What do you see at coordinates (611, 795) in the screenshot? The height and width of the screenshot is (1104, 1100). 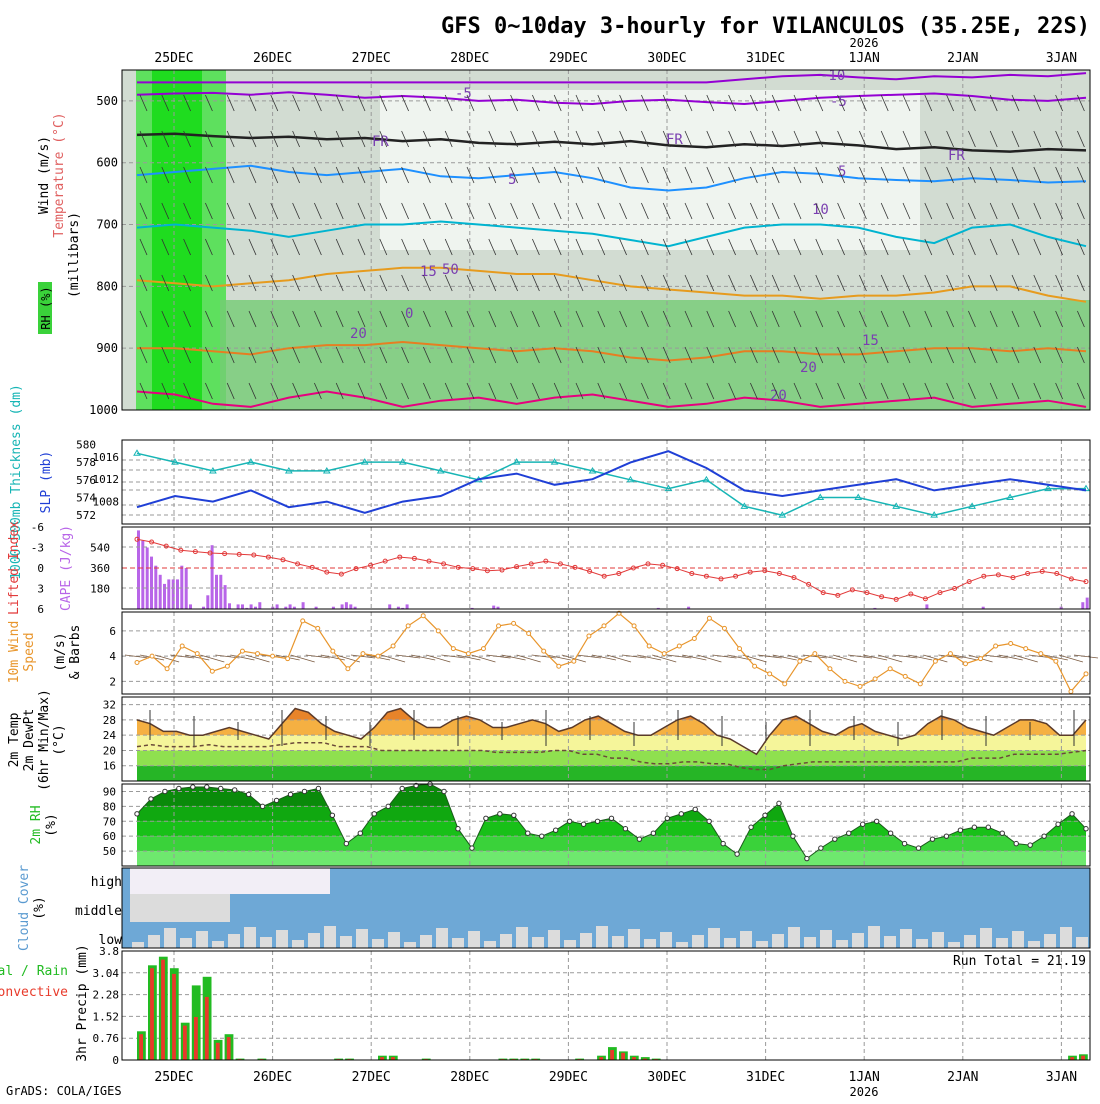 I see `rh-band` at bounding box center [611, 795].